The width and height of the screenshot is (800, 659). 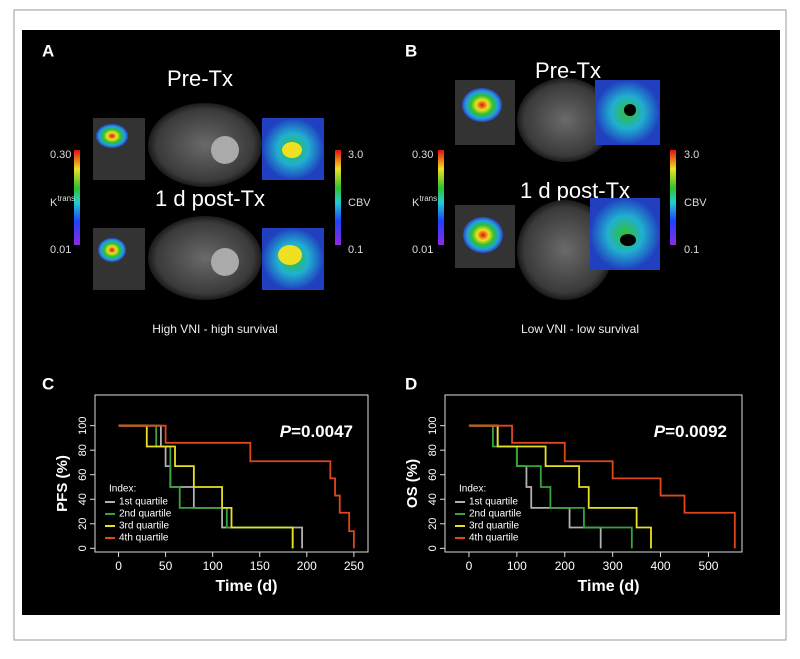 I want to click on p-number: =0.0092, so click(x=696, y=431).